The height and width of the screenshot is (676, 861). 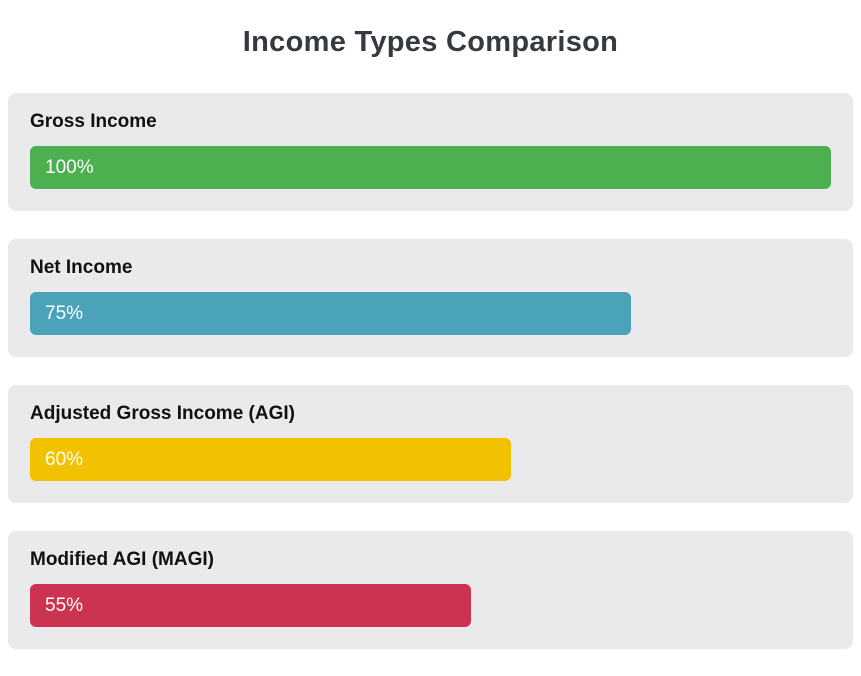 I want to click on chart-title: Income Types Comparison, so click(x=430, y=42).